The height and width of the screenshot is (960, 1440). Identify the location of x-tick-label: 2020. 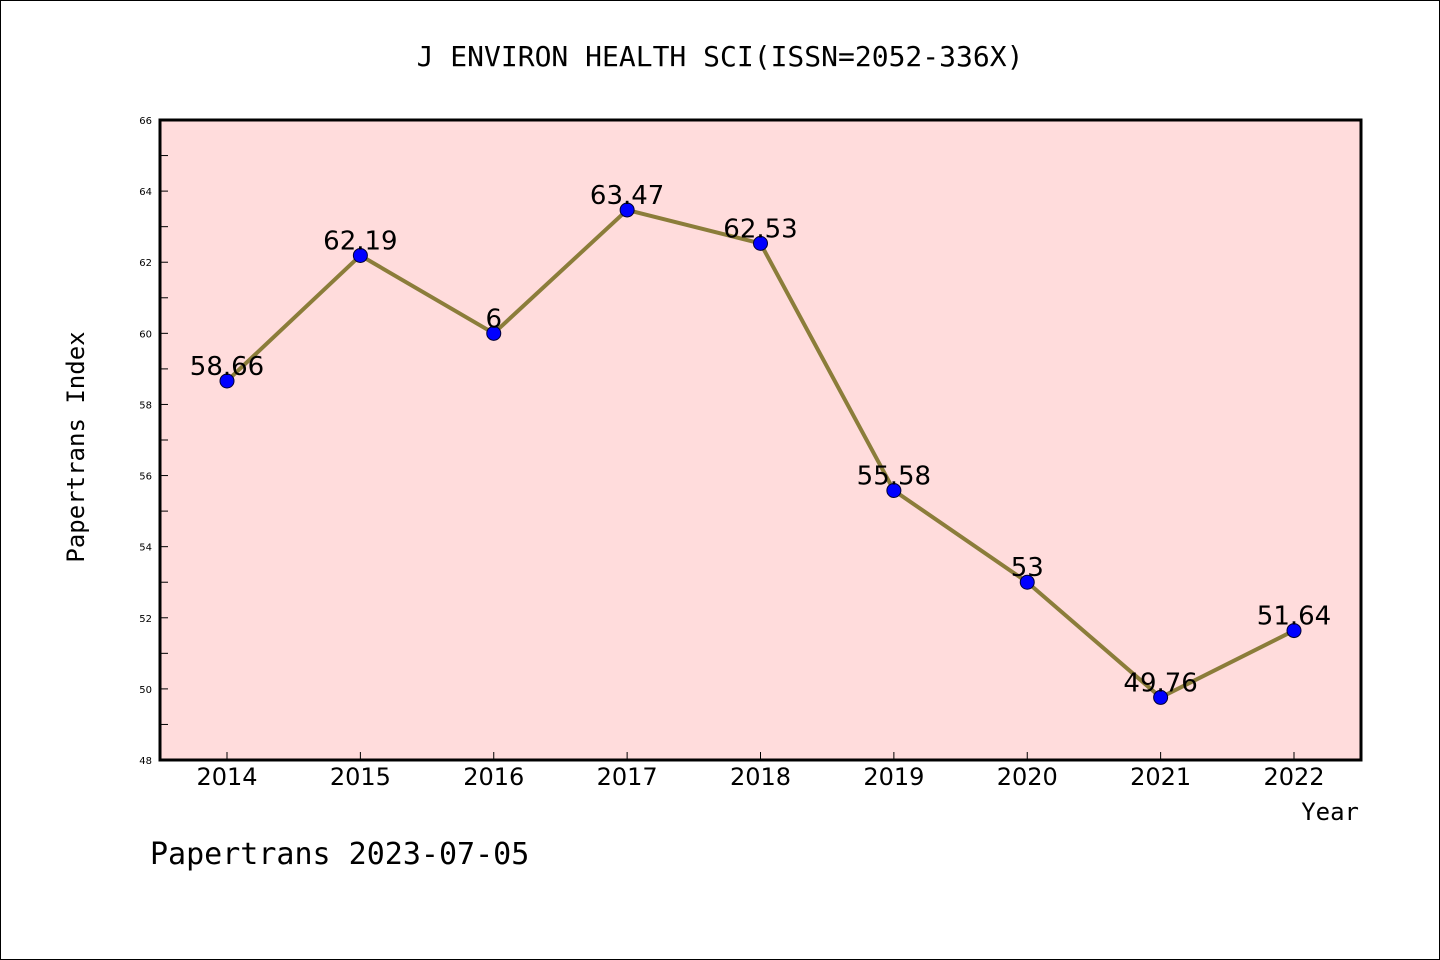
(1027, 777).